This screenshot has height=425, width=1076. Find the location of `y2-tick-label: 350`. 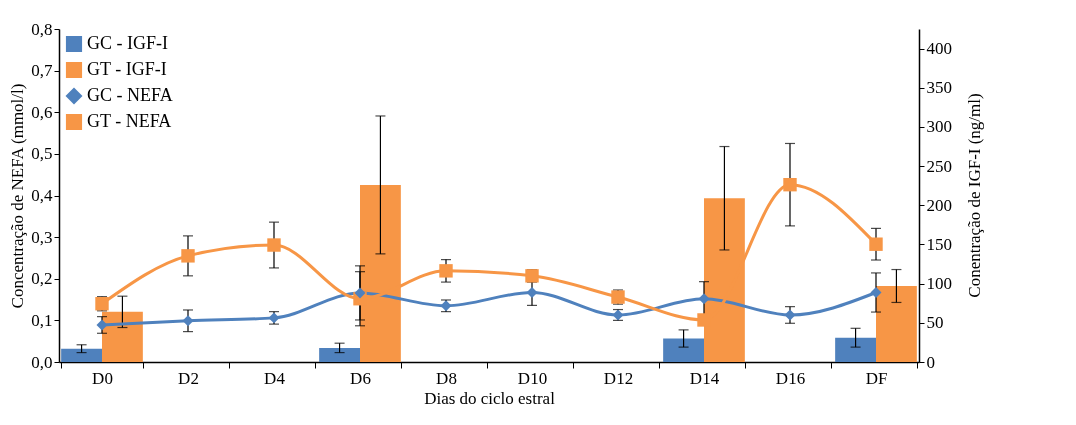

y2-tick-label: 350 is located at coordinates (939, 88).